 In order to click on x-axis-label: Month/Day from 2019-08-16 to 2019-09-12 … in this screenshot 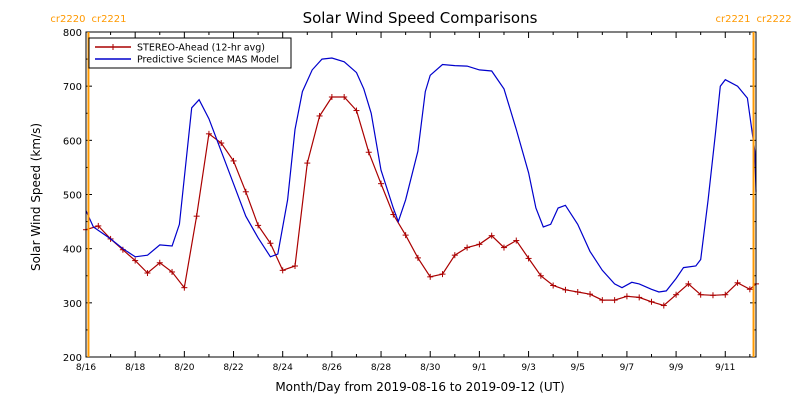, I will do `click(419, 387)`.